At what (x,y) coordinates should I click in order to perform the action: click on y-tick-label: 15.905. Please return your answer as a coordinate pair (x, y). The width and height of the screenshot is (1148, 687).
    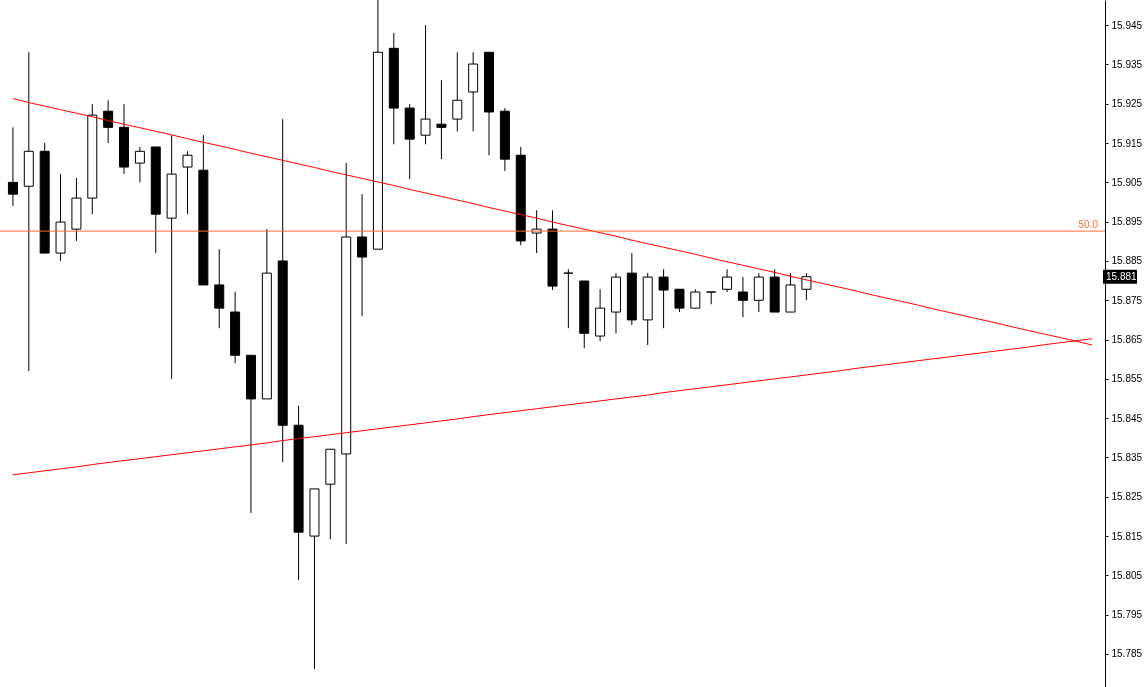
    Looking at the image, I should click on (1127, 182).